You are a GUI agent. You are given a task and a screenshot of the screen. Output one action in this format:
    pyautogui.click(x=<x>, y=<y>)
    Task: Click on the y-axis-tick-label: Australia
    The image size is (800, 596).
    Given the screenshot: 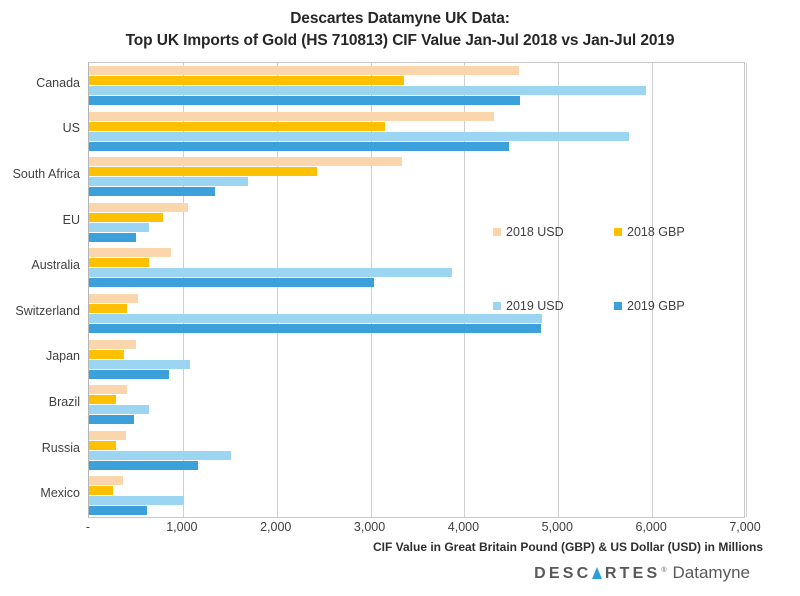 What is the action you would take?
    pyautogui.click(x=55, y=265)
    